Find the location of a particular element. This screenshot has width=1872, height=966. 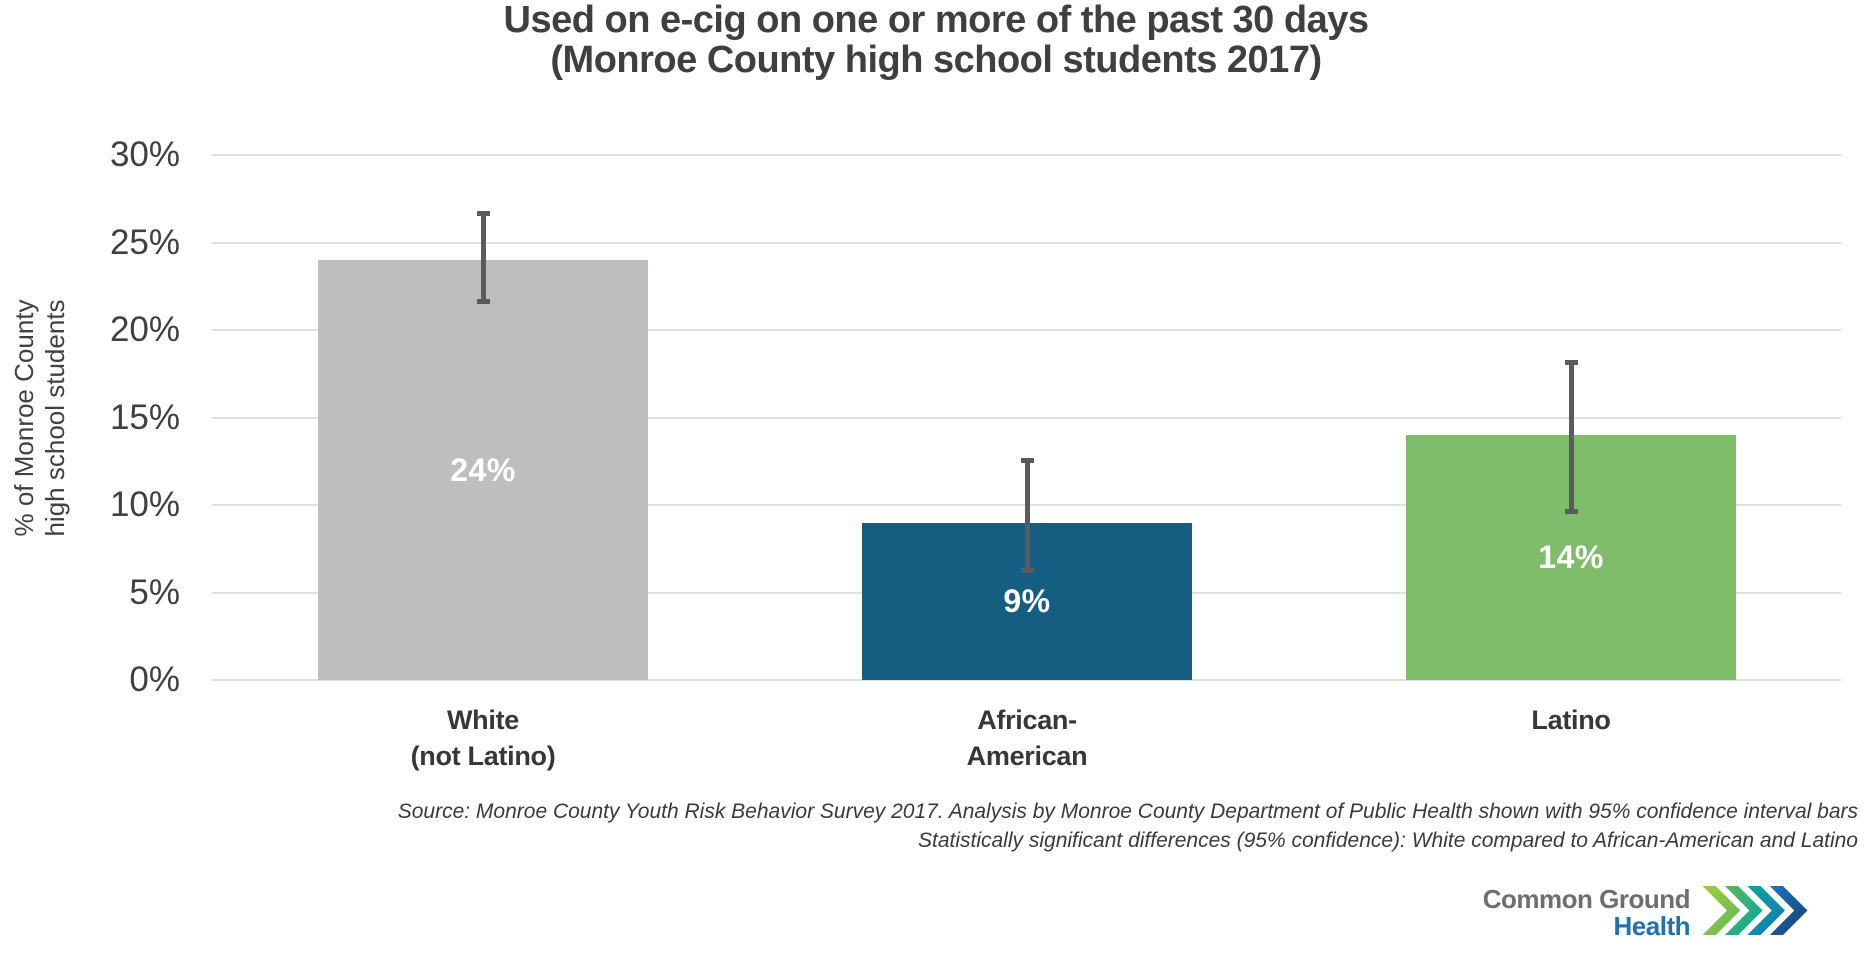

bar-value-label-white-not-latino: 24% is located at coordinates (483, 469).